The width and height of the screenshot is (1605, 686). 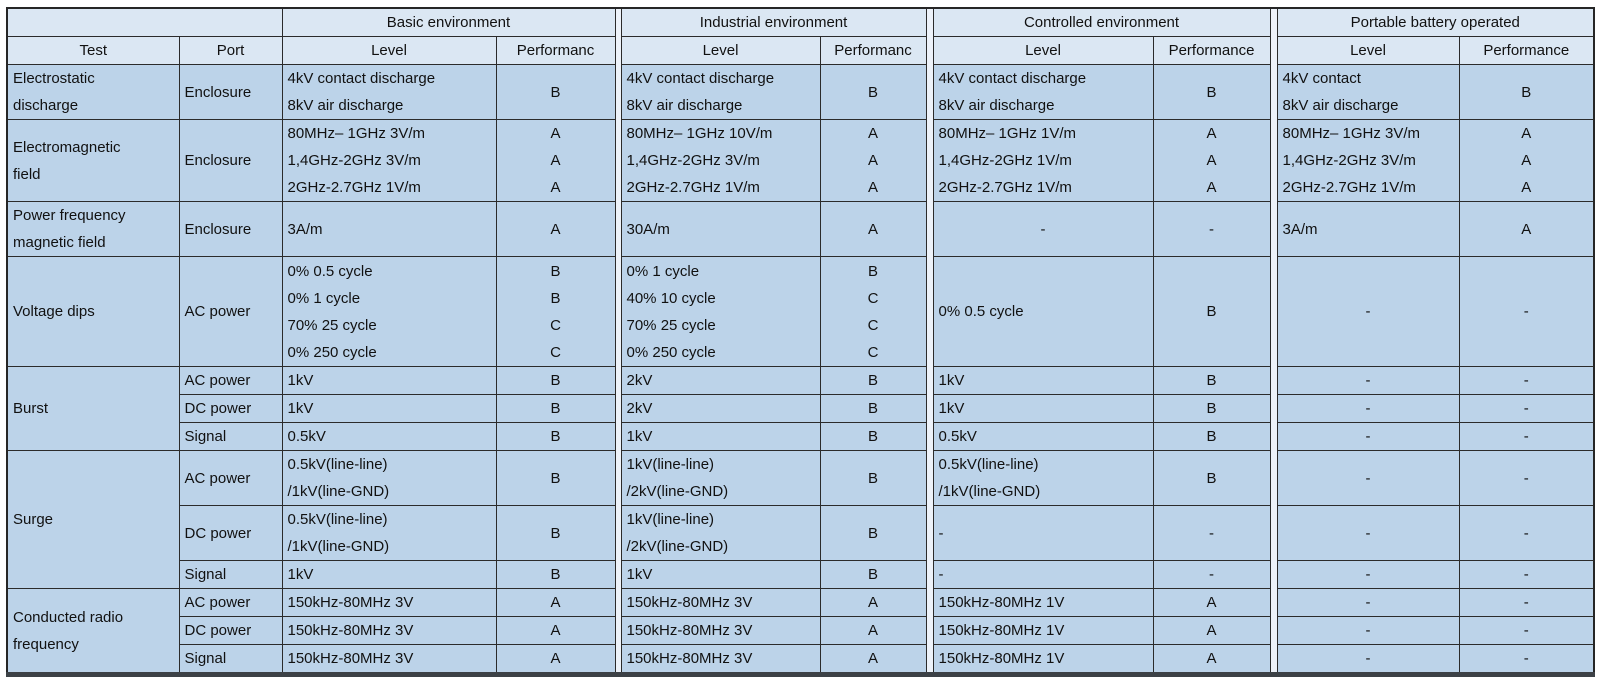 What do you see at coordinates (720, 229) in the screenshot?
I see `industrial-level-cell: 30A/m` at bounding box center [720, 229].